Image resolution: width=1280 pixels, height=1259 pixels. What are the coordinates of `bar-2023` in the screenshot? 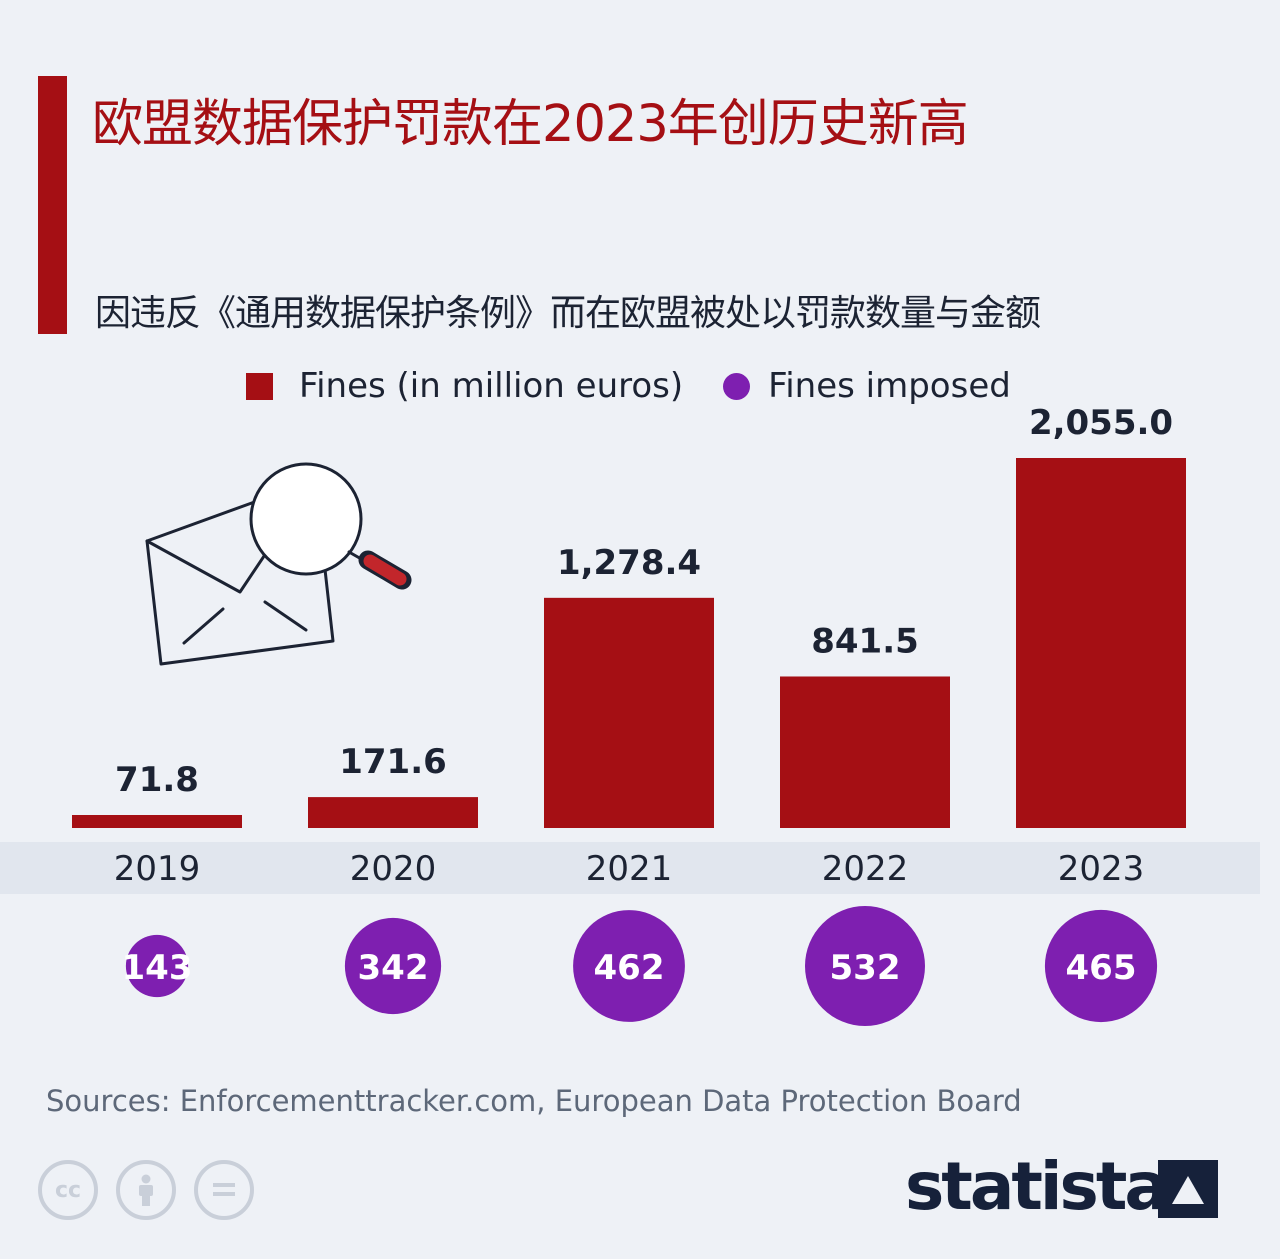 It's located at (1101, 643).